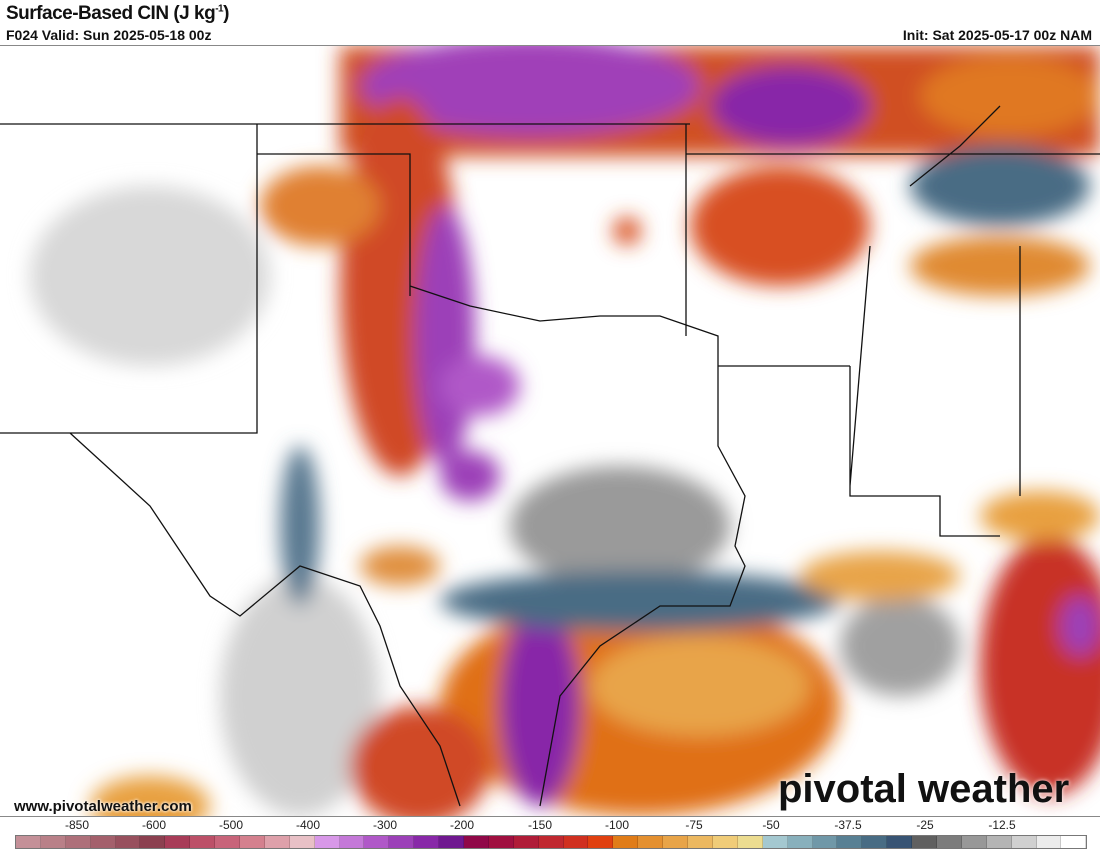 The width and height of the screenshot is (1100, 850). What do you see at coordinates (462, 825) in the screenshot?
I see `colorbar-label: -200` at bounding box center [462, 825].